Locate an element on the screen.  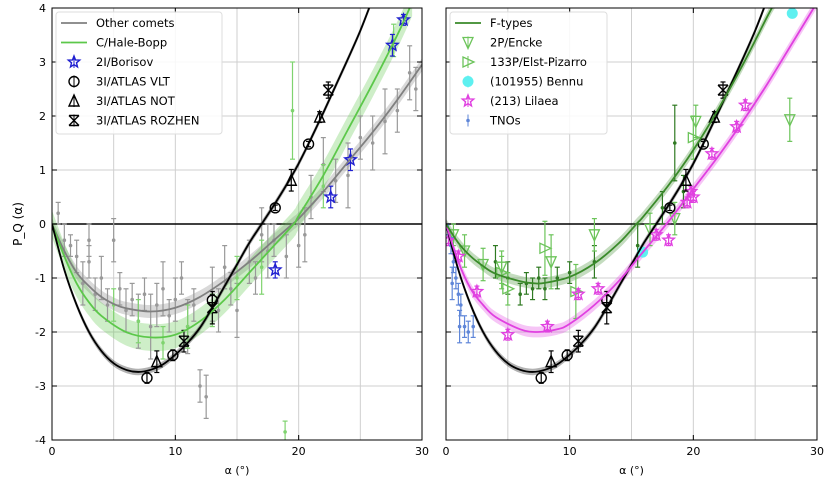
y-tick-label: 0 is located at coordinates (42, 224).